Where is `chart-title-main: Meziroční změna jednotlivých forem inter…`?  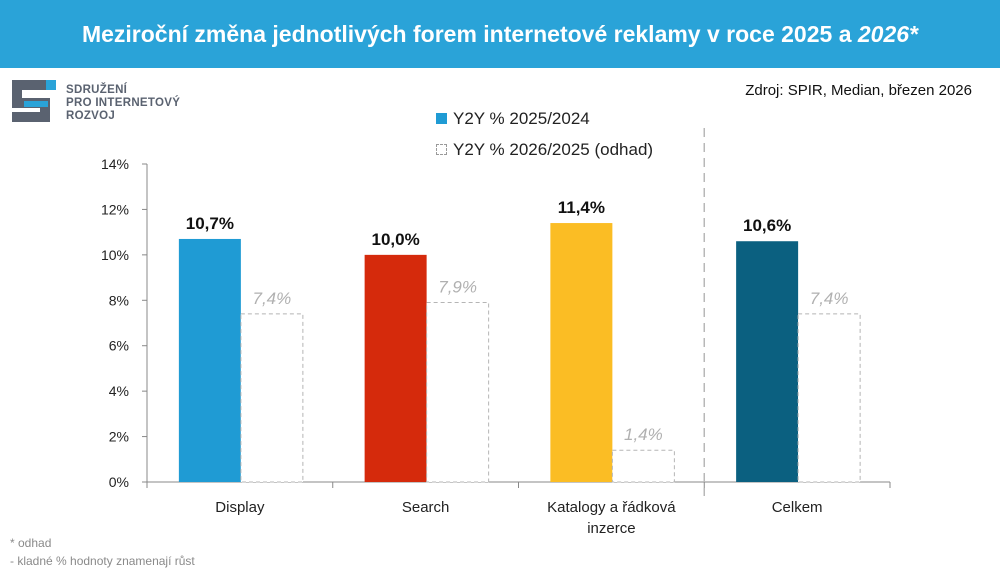 chart-title-main: Meziroční změna jednotlivých forem inter… is located at coordinates (466, 33).